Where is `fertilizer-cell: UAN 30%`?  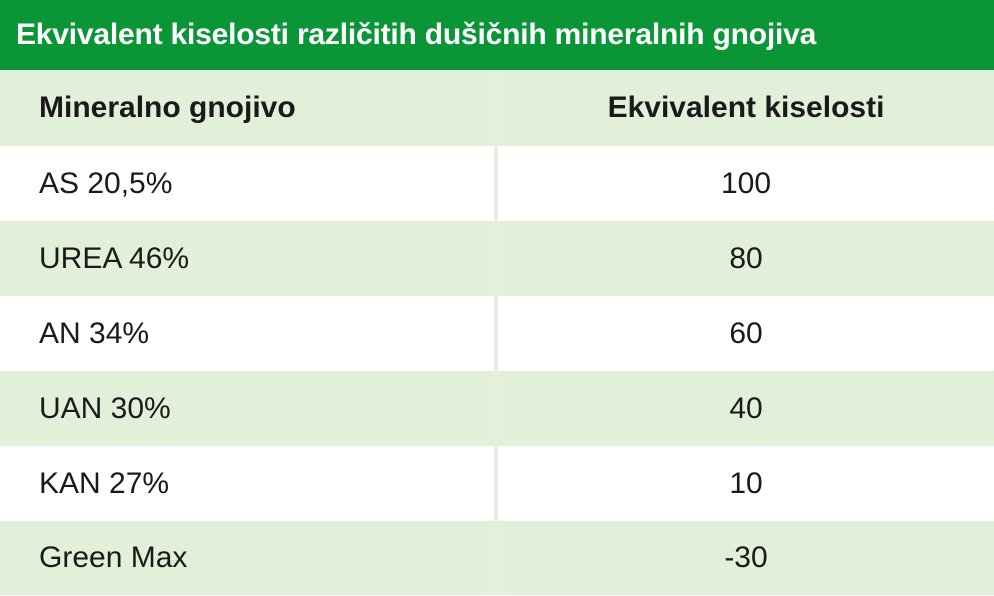 fertilizer-cell: UAN 30% is located at coordinates (249, 408).